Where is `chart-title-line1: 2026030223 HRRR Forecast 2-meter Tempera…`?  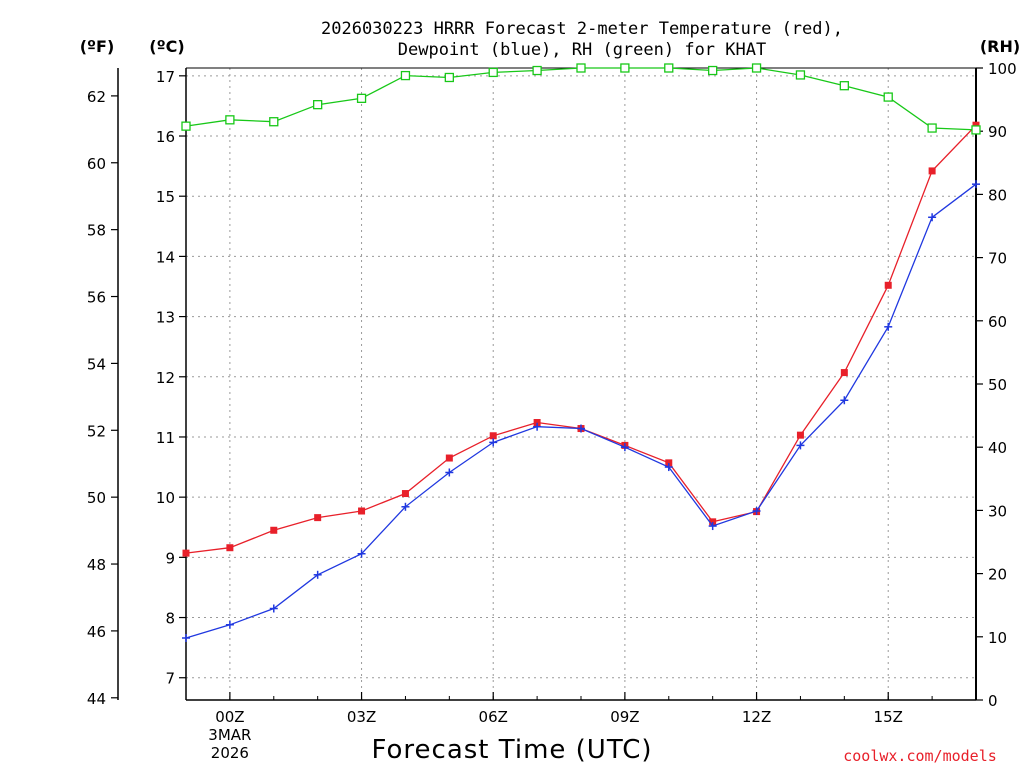 chart-title-line1: 2026030223 HRRR Forecast 2-meter Tempera… is located at coordinates (582, 29).